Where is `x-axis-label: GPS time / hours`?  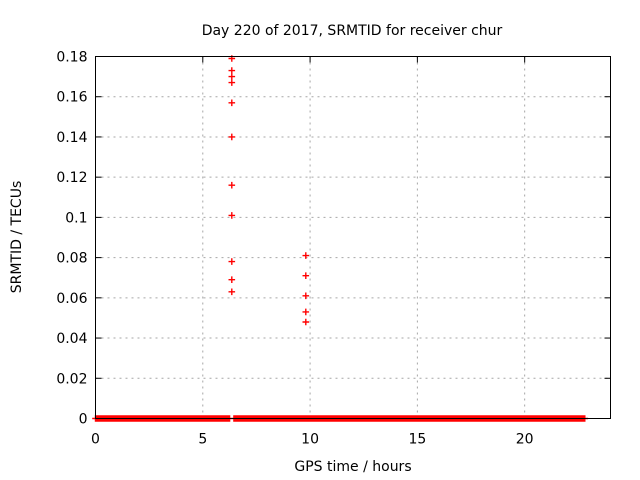
x-axis-label: GPS time / hours is located at coordinates (352, 467).